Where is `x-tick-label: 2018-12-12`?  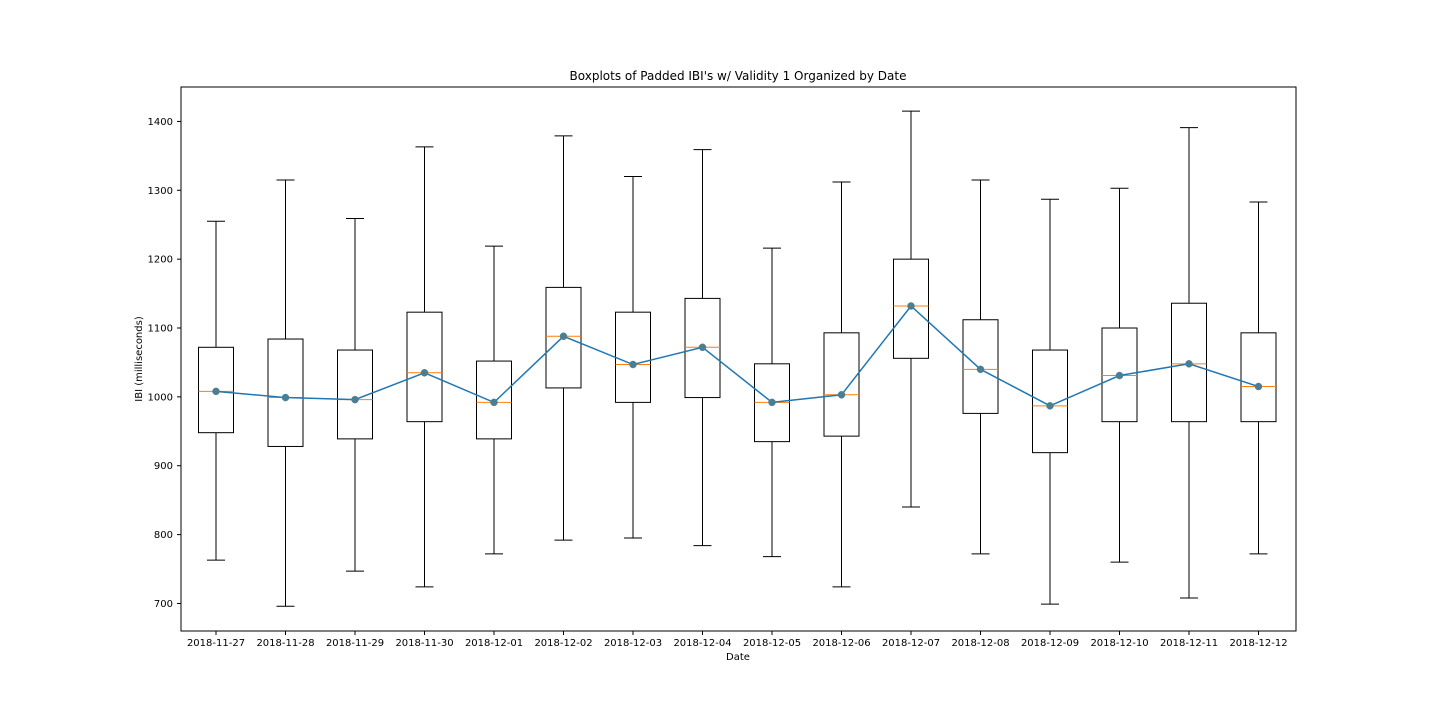 x-tick-label: 2018-12-12 is located at coordinates (1258, 643).